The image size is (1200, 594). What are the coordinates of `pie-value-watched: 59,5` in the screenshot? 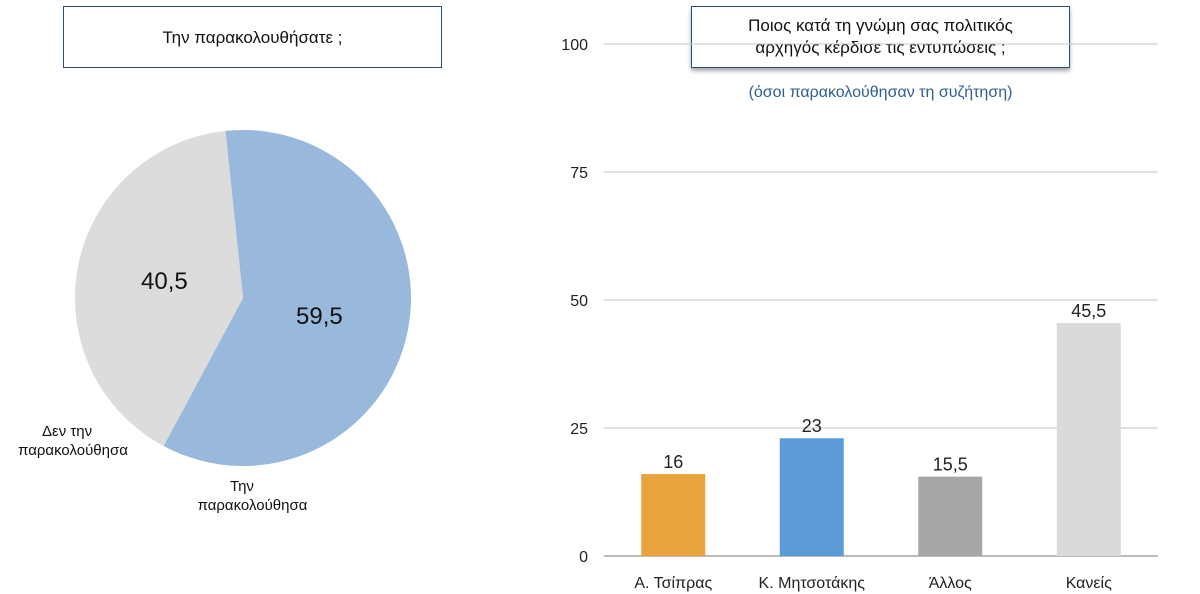 It's located at (319, 316).